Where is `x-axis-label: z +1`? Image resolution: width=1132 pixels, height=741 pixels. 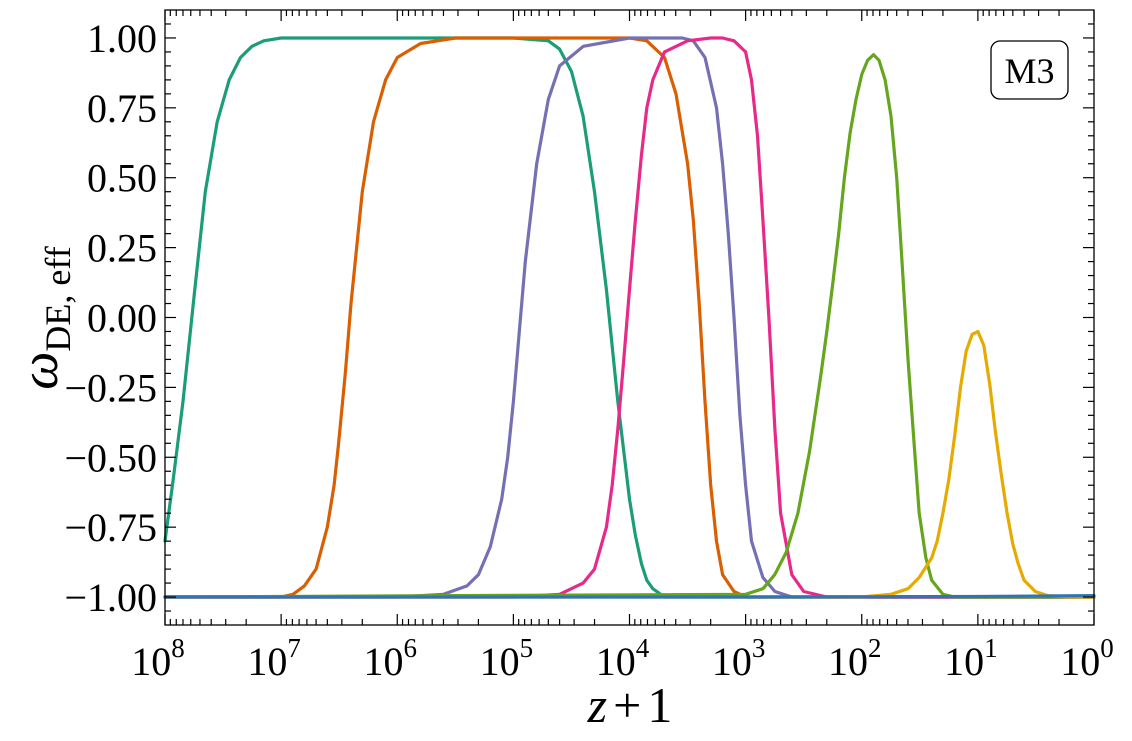 x-axis-label: z +1 is located at coordinates (630, 705).